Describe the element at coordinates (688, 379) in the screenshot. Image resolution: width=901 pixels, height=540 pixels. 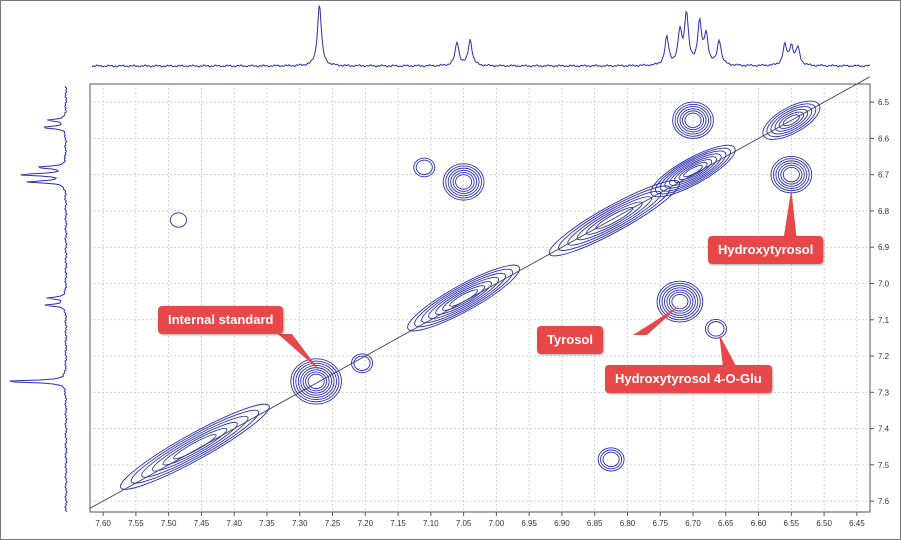
I see `hydroxytyrosol-4-o-glu-label: Hydroxytyrosol 4-O-Glu` at that location.